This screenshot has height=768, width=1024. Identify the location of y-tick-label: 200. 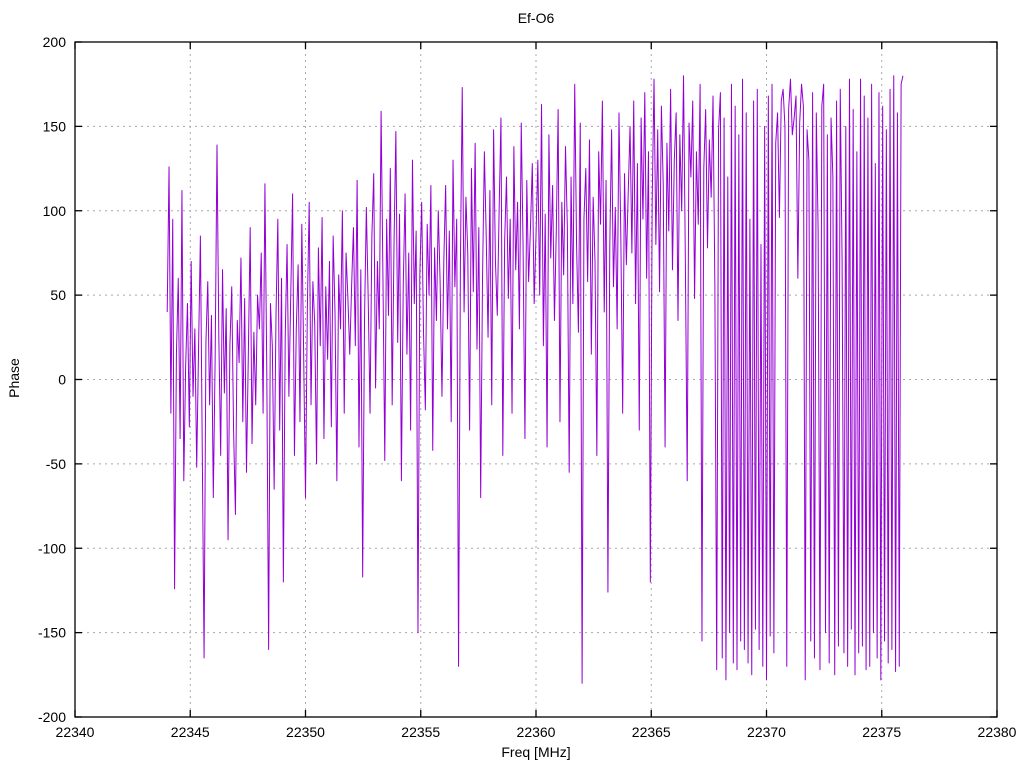
(55, 42).